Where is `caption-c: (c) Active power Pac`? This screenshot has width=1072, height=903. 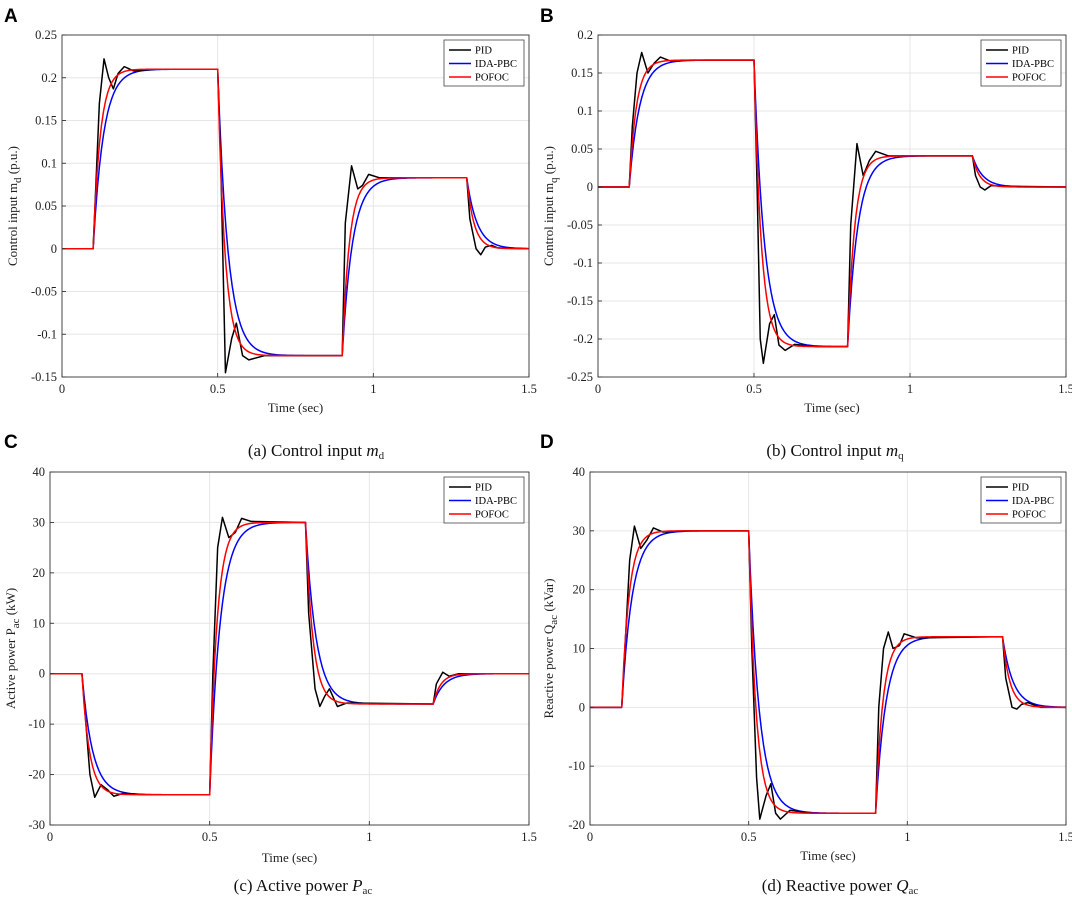 caption-c: (c) Active power Pac is located at coordinates (303, 886).